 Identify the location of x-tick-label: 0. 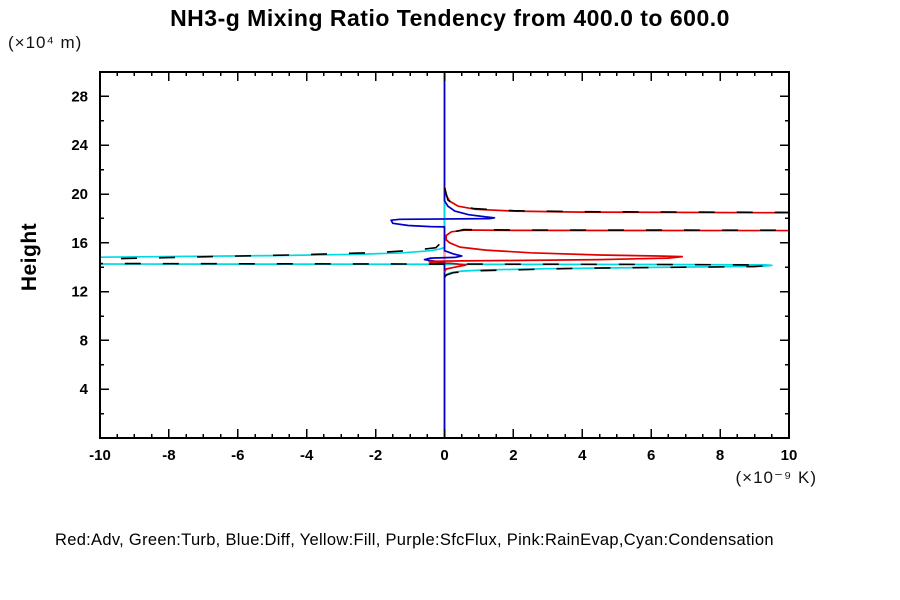
(444, 455).